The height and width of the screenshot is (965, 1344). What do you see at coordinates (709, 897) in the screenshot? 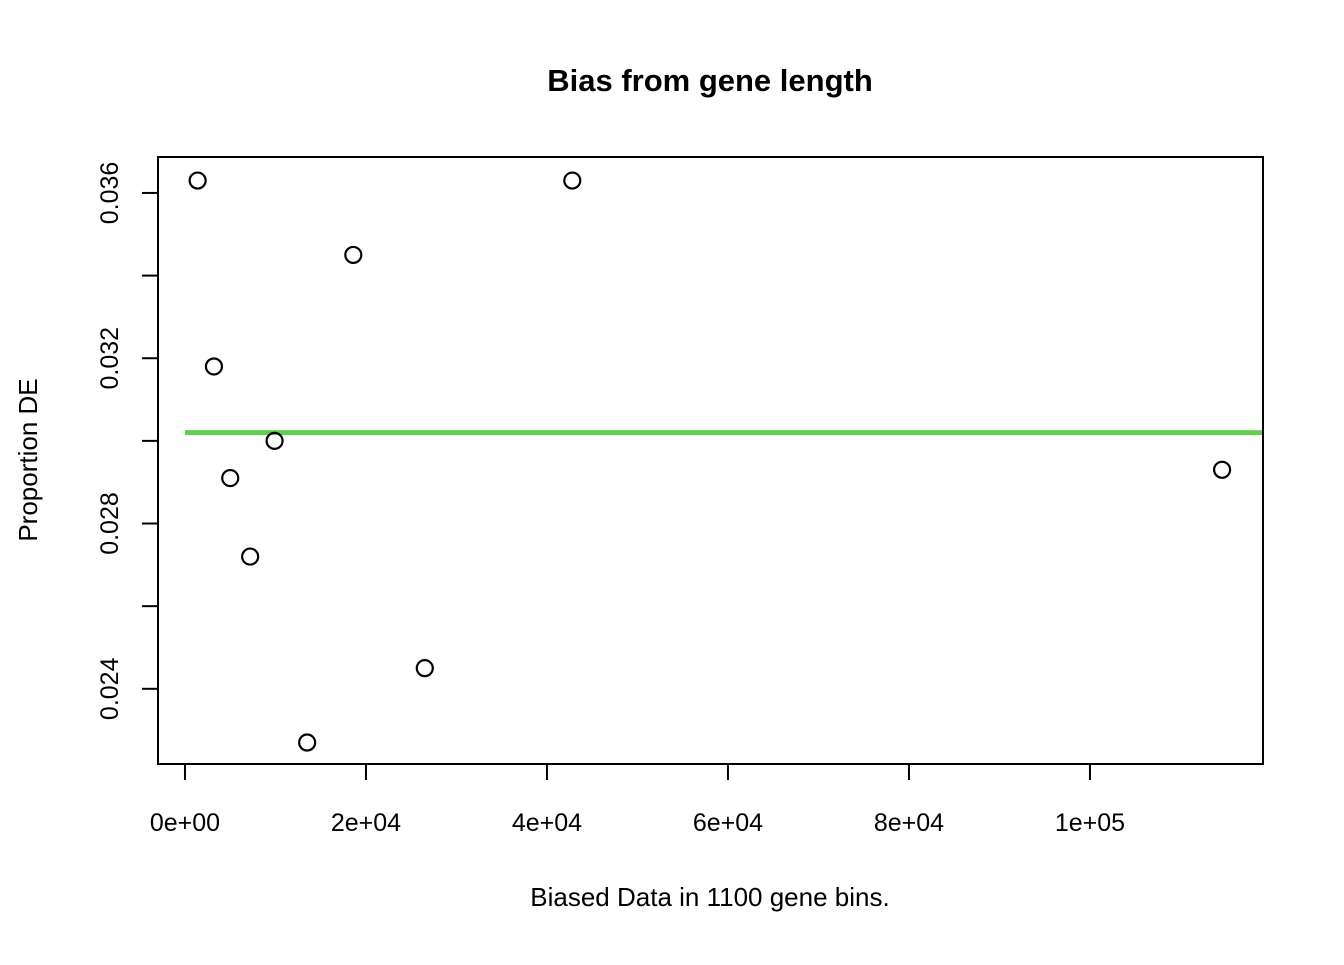
I see `x-axis-title: Biased Data in 1100 gene bins.` at bounding box center [709, 897].